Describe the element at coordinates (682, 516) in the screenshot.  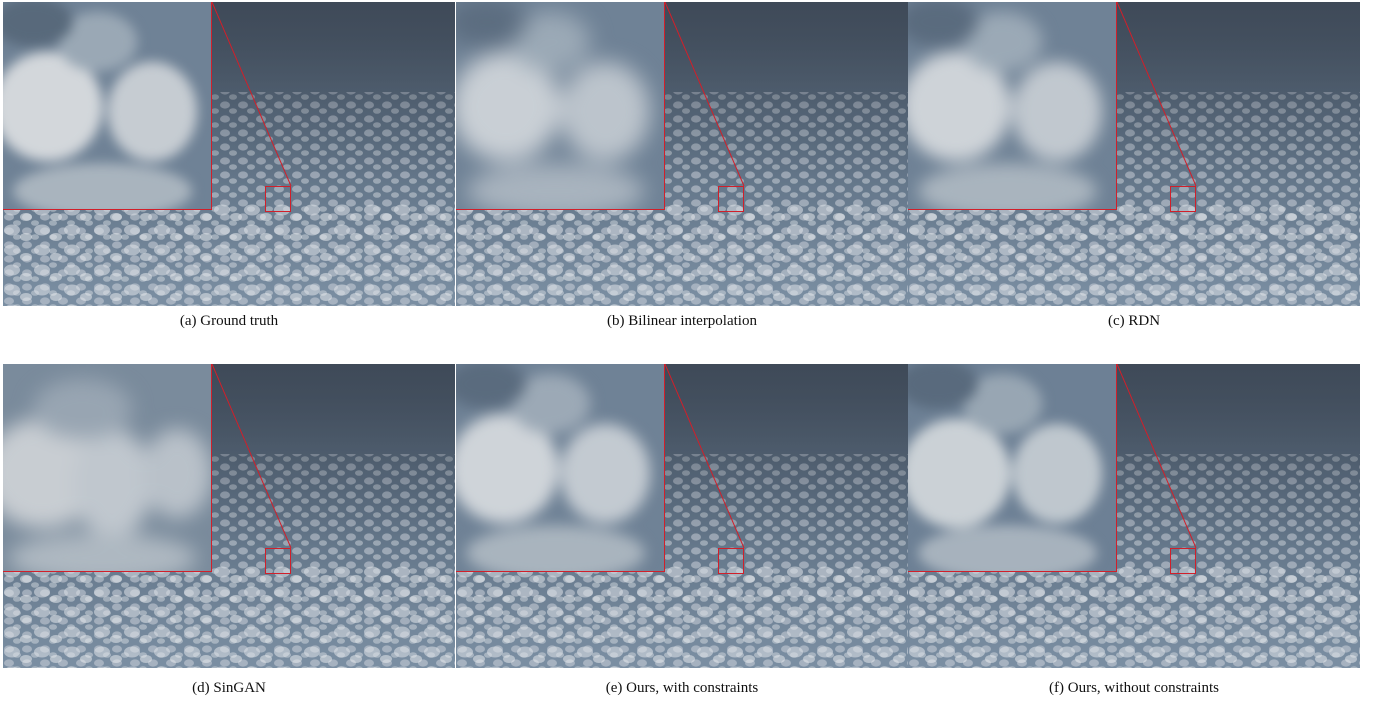
I see `panel-ours-with-constraints` at that location.